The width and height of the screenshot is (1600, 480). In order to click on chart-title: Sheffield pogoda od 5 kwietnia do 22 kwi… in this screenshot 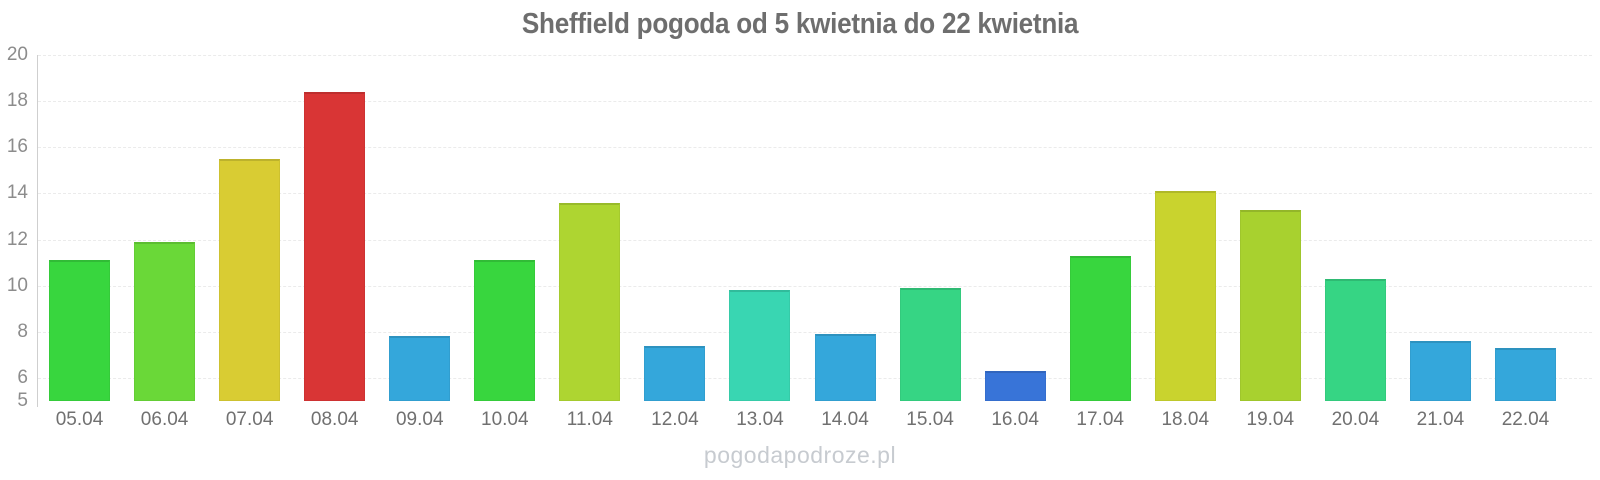, I will do `click(800, 24)`.